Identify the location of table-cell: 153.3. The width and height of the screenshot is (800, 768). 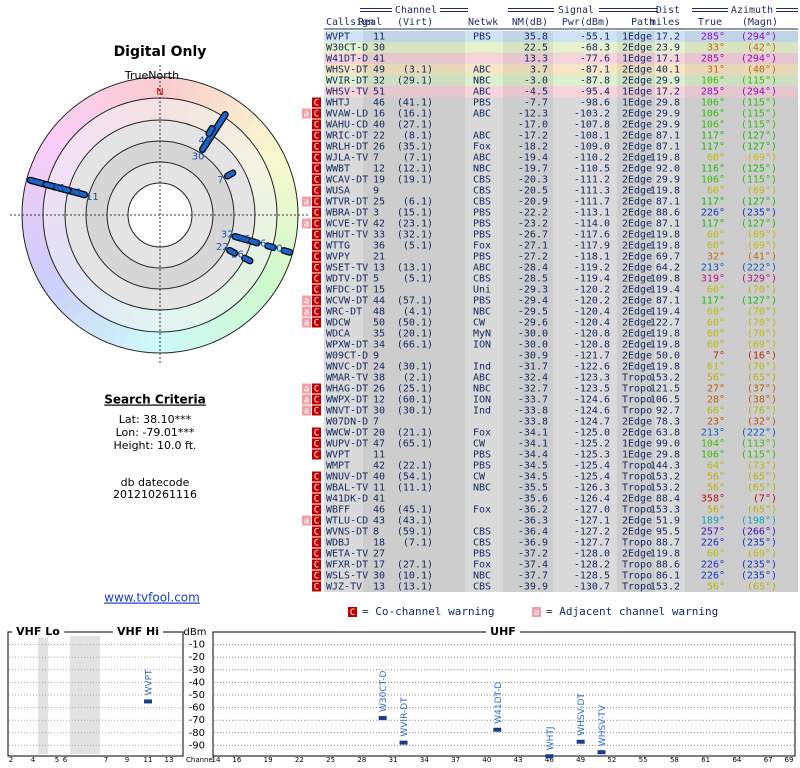
(665, 510).